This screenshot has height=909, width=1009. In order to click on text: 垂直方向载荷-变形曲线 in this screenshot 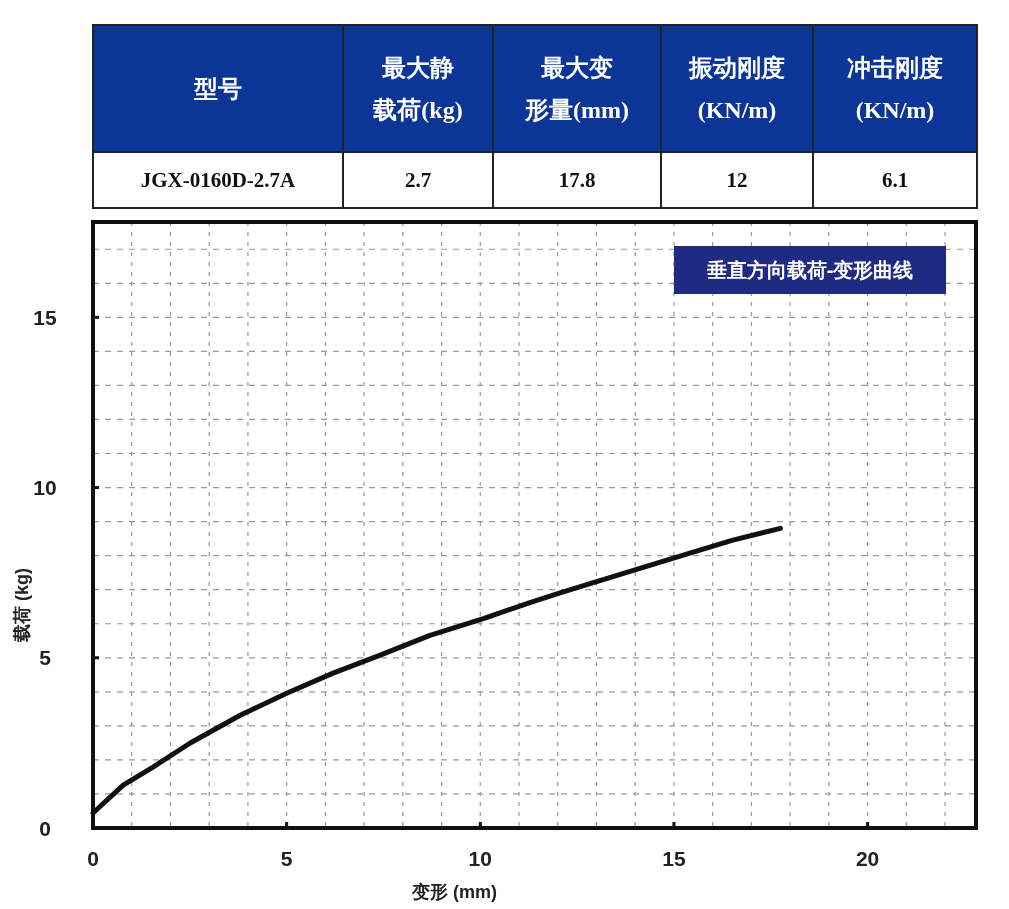, I will do `click(809, 270)`.